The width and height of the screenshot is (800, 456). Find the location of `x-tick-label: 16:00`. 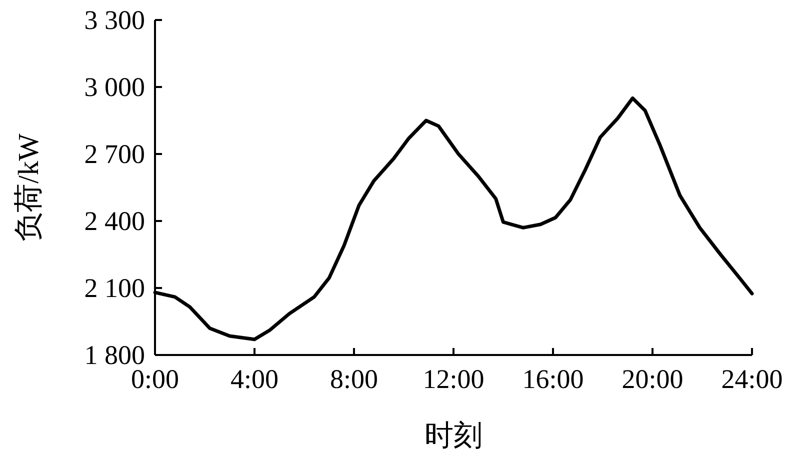

x-tick-label: 16:00 is located at coordinates (553, 379).